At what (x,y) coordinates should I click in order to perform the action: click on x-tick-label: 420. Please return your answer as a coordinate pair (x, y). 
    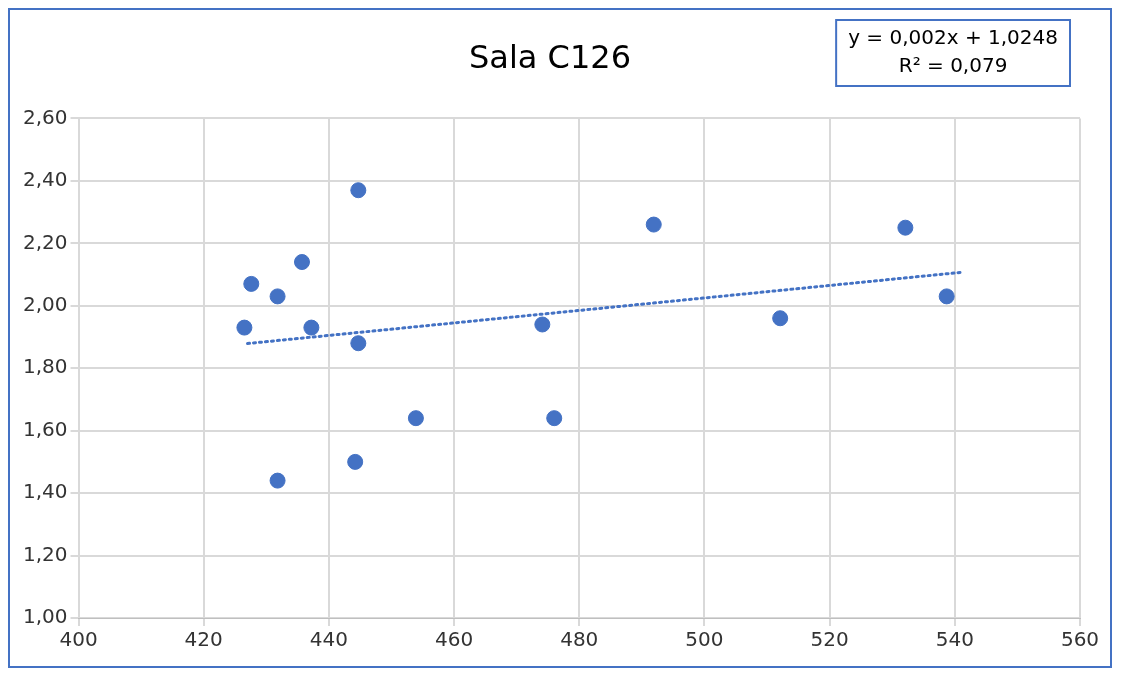
    Looking at the image, I should click on (203, 639).